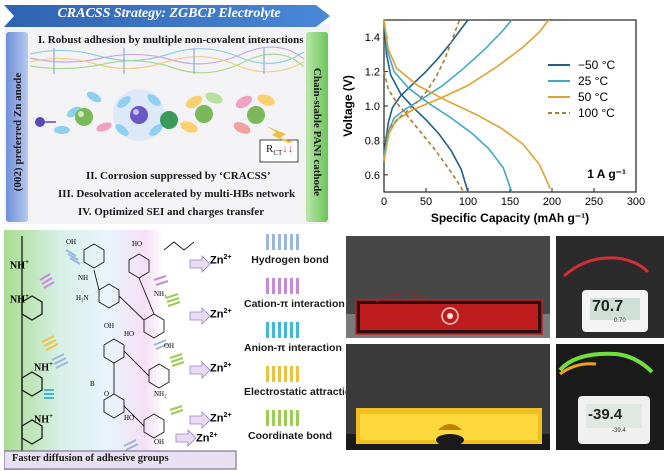 The height and width of the screenshot is (471, 668). I want to click on amine-3-text: NH, so click(41, 368).